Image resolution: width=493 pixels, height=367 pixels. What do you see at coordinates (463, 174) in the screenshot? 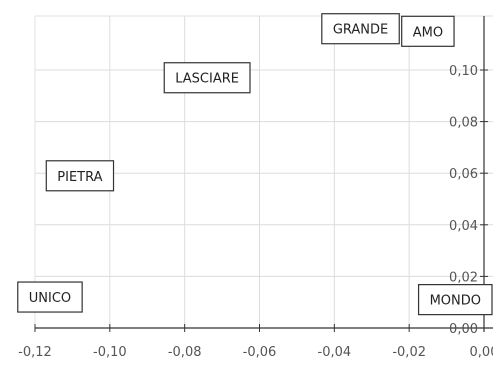
I see `y-tick-label: 0,06` at bounding box center [463, 174].